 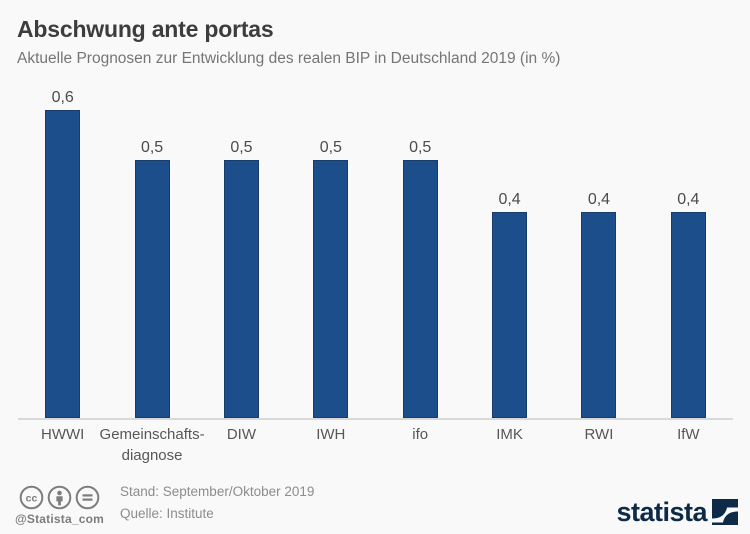 I want to click on x-axis-label-cell: Gemeinschafts- diagnose, so click(x=152, y=447).